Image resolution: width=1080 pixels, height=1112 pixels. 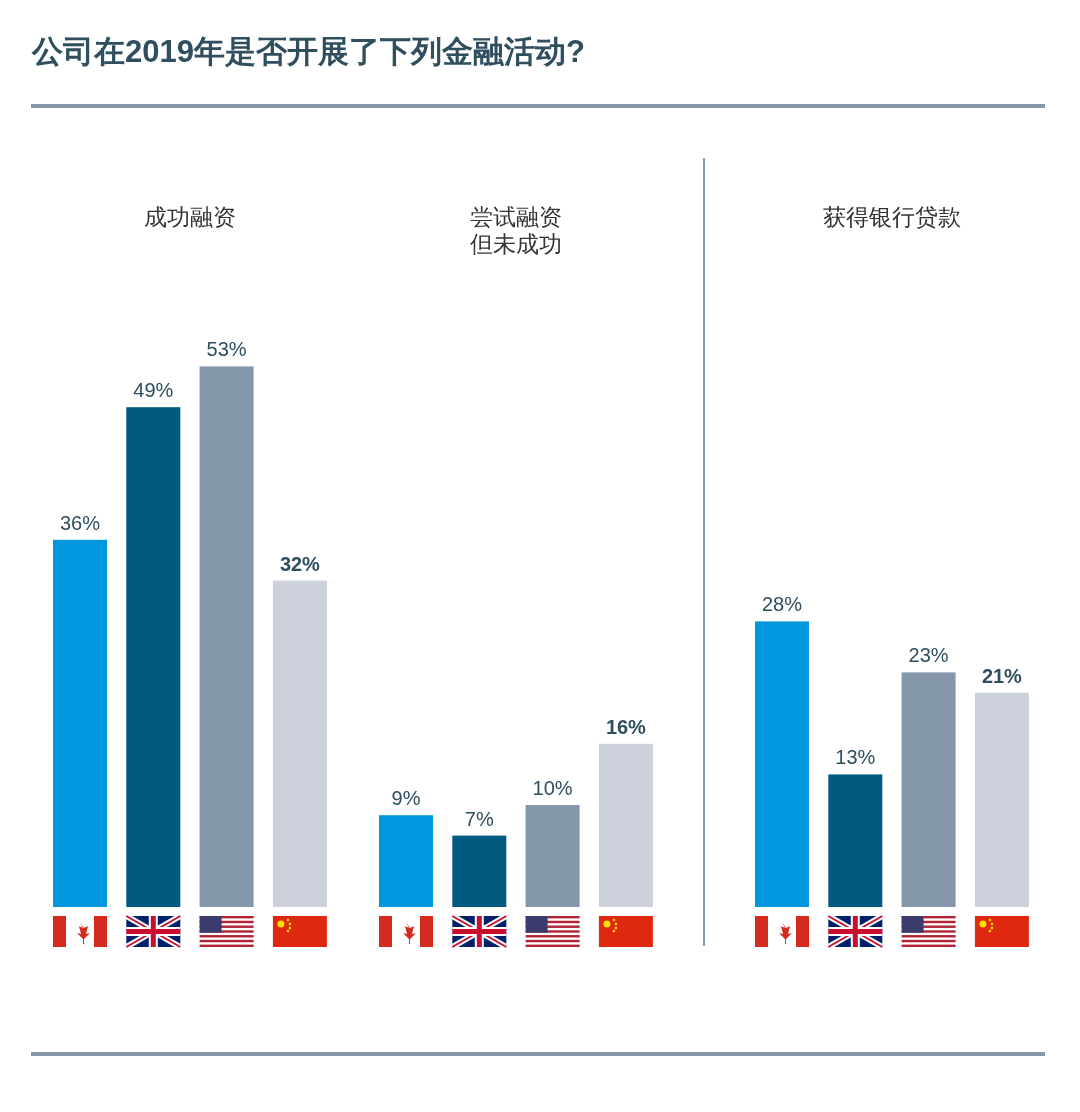 I want to click on data-label: 49%, so click(x=153, y=390).